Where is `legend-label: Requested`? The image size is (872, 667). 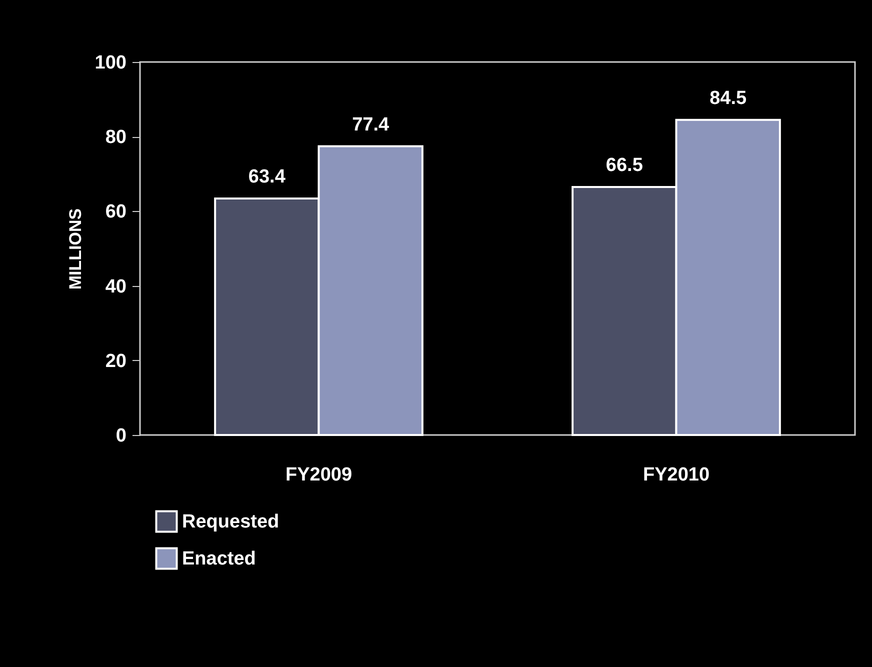 legend-label: Requested is located at coordinates (231, 522).